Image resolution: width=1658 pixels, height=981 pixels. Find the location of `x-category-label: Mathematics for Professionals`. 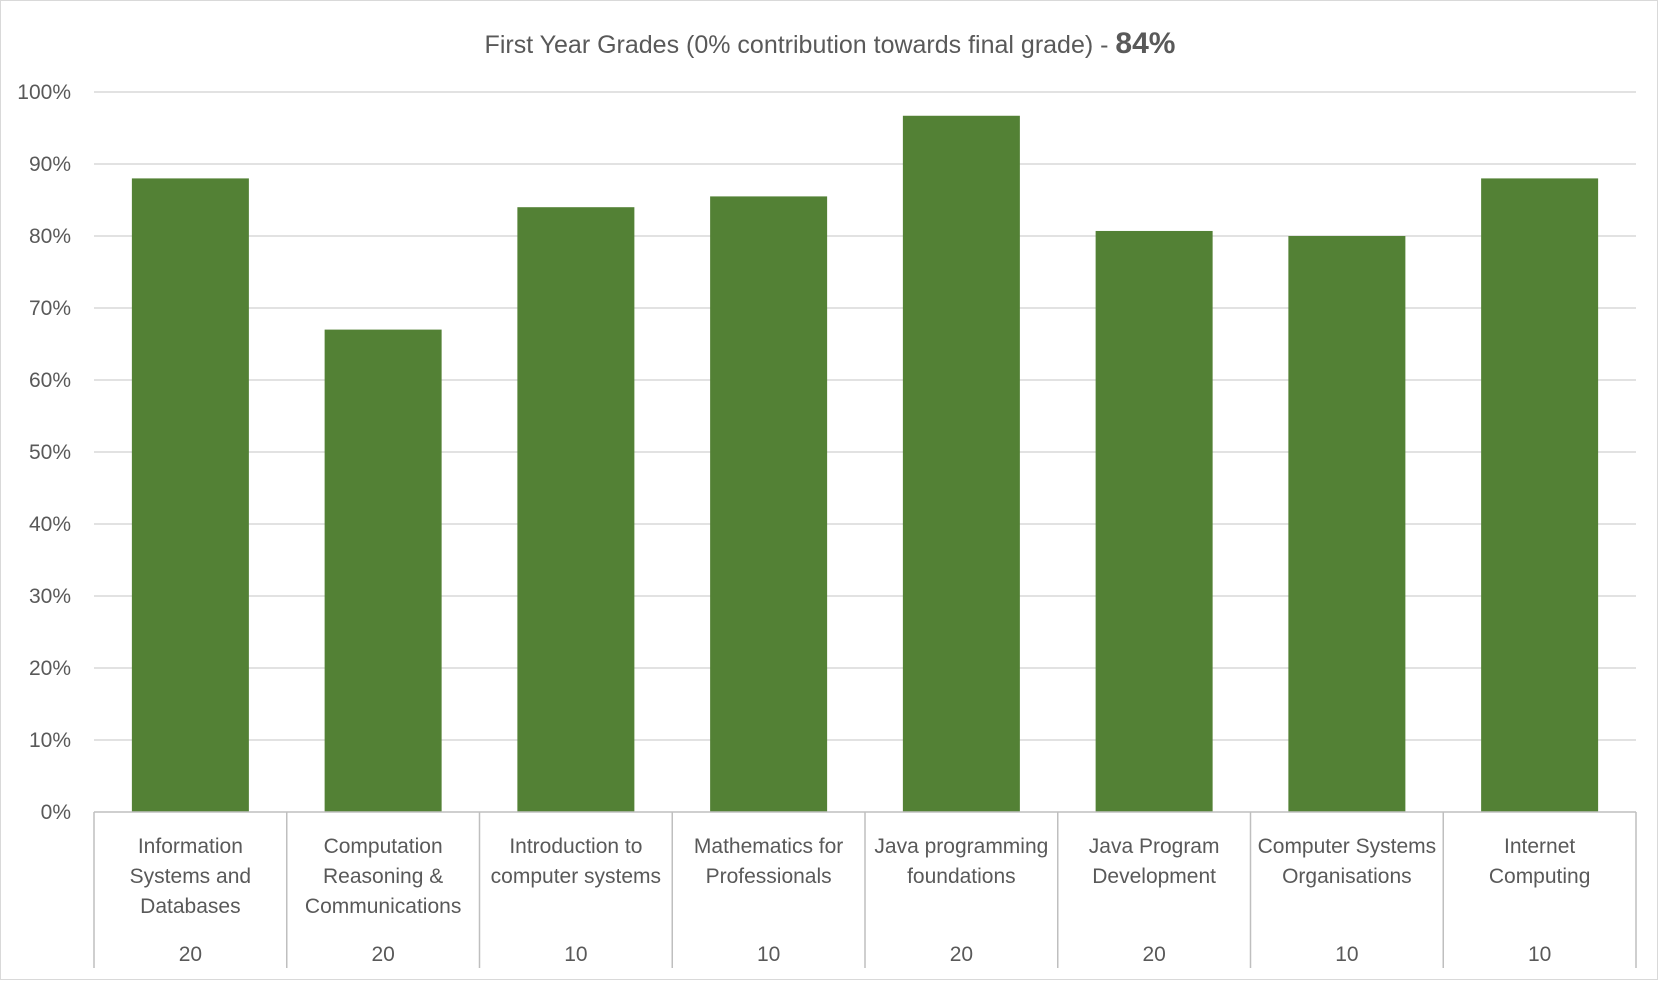

x-category-label: Mathematics for Professionals is located at coordinates (768, 861).